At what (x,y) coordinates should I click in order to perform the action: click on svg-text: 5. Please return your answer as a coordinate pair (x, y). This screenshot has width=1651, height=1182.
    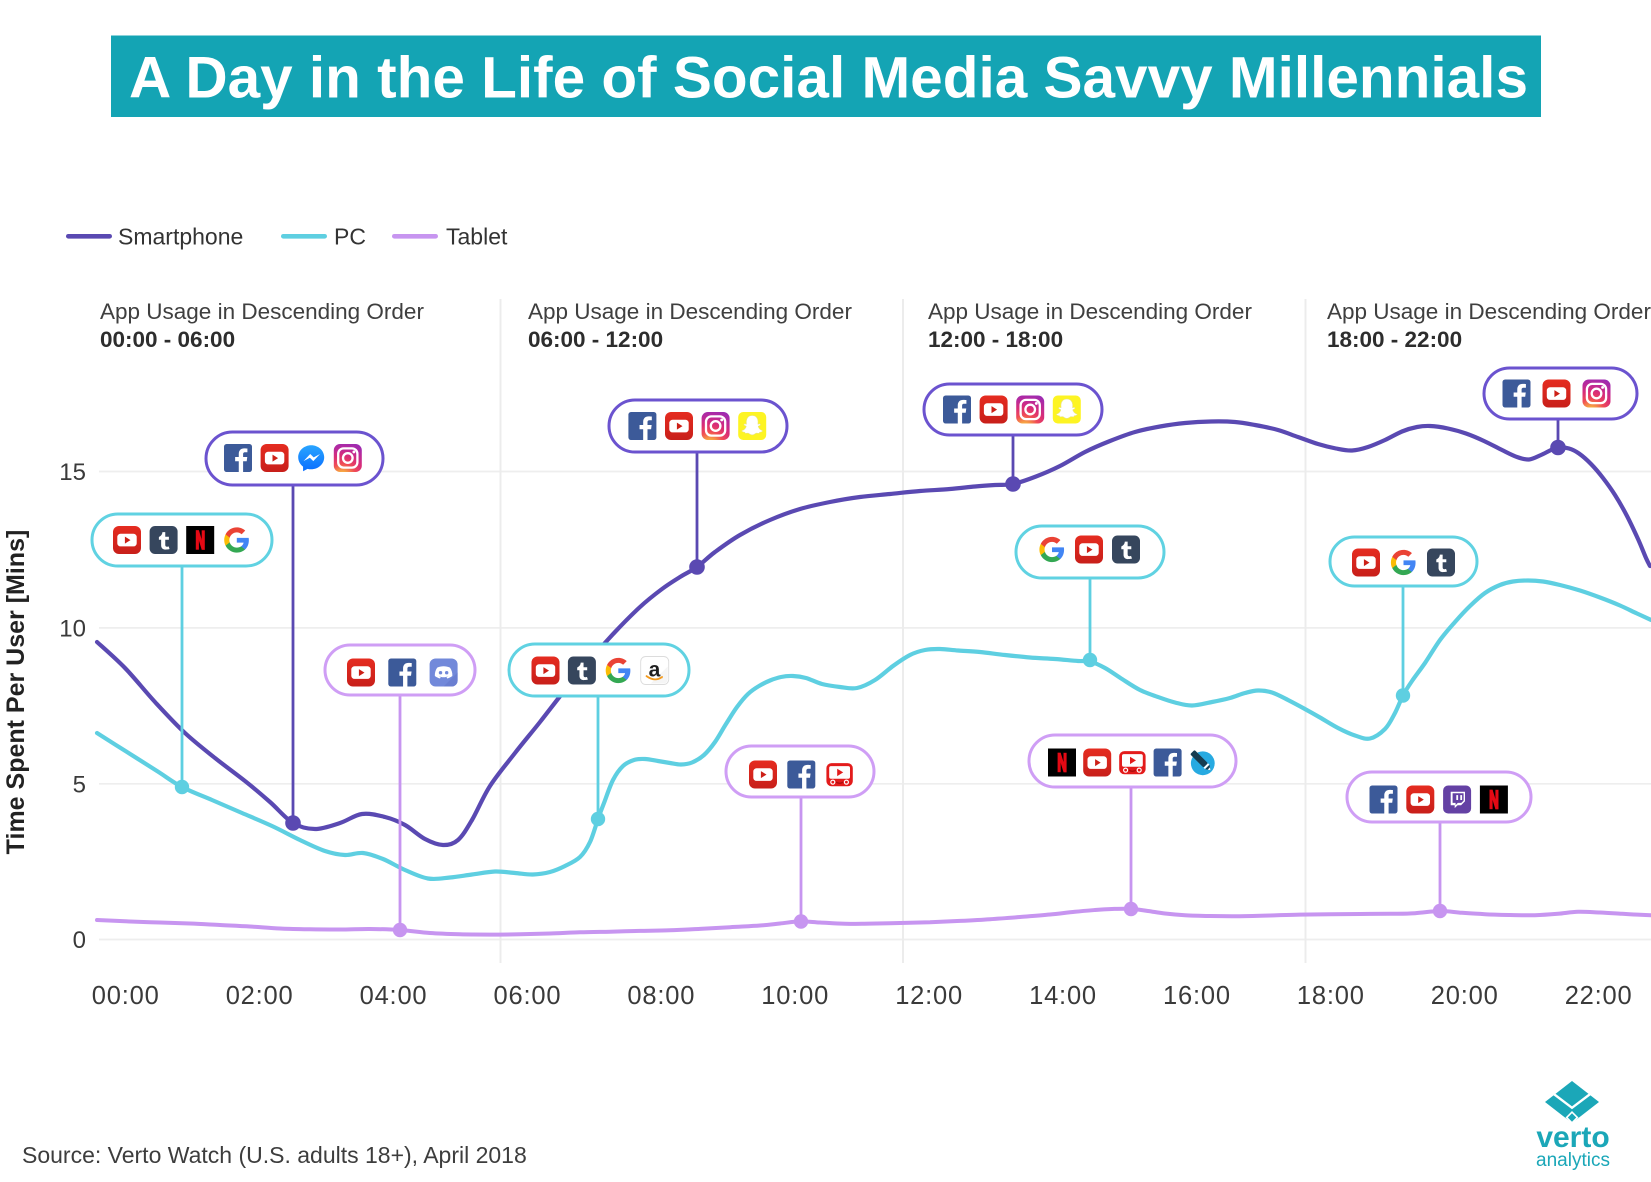
    Looking at the image, I should click on (79, 784).